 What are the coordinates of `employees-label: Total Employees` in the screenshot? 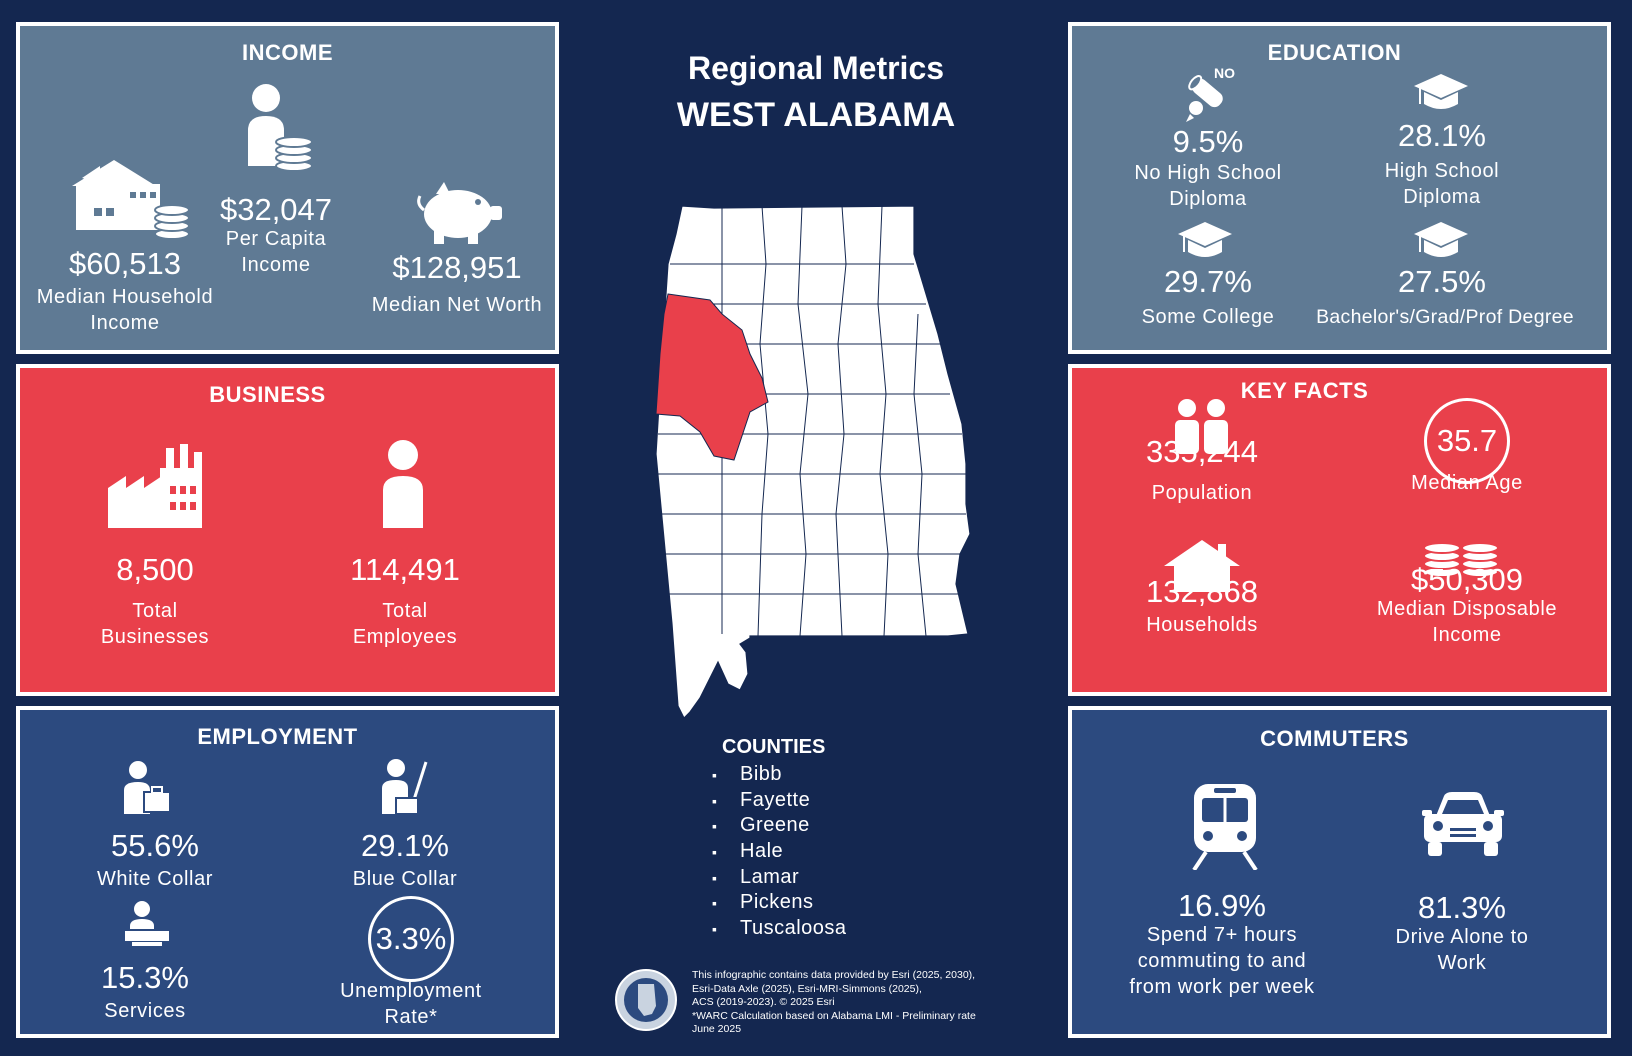 It's located at (405, 624).